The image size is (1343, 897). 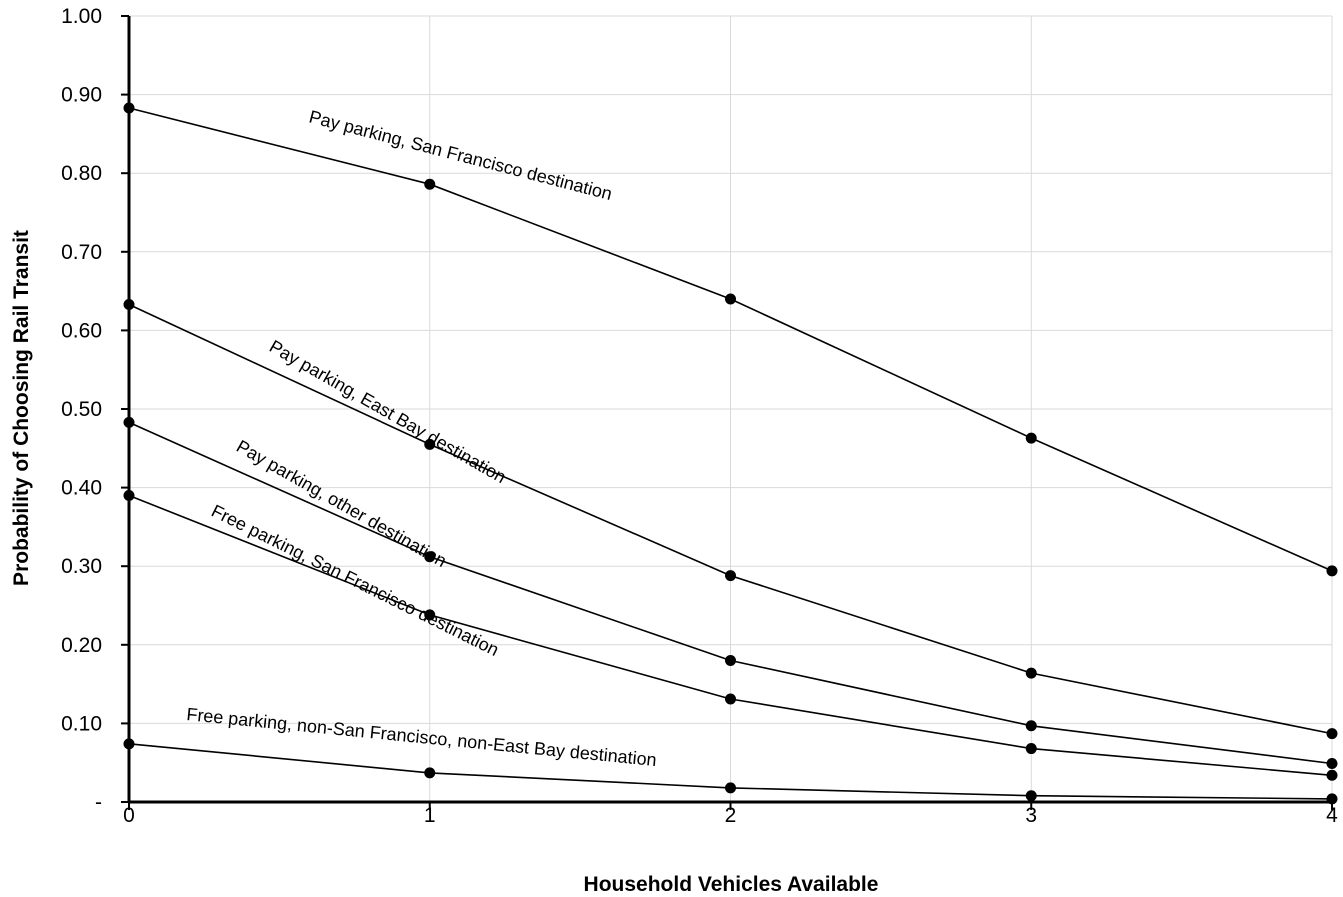 What do you see at coordinates (388, 411) in the screenshot?
I see `series-label-pay-eastbay: Pay parking, East Bay destination` at bounding box center [388, 411].